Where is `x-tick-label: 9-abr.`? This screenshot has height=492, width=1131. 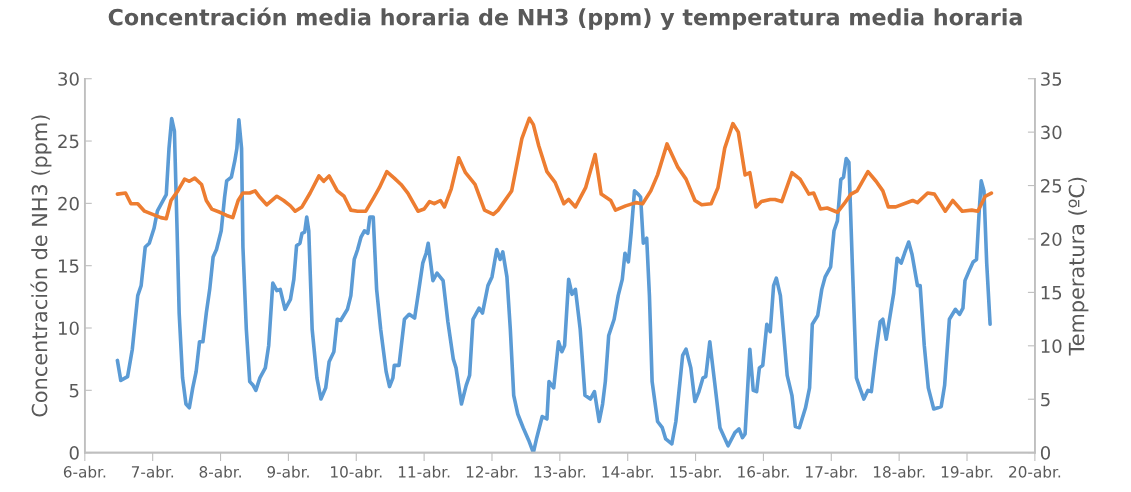 x-tick-label: 9-abr. is located at coordinates (288, 471).